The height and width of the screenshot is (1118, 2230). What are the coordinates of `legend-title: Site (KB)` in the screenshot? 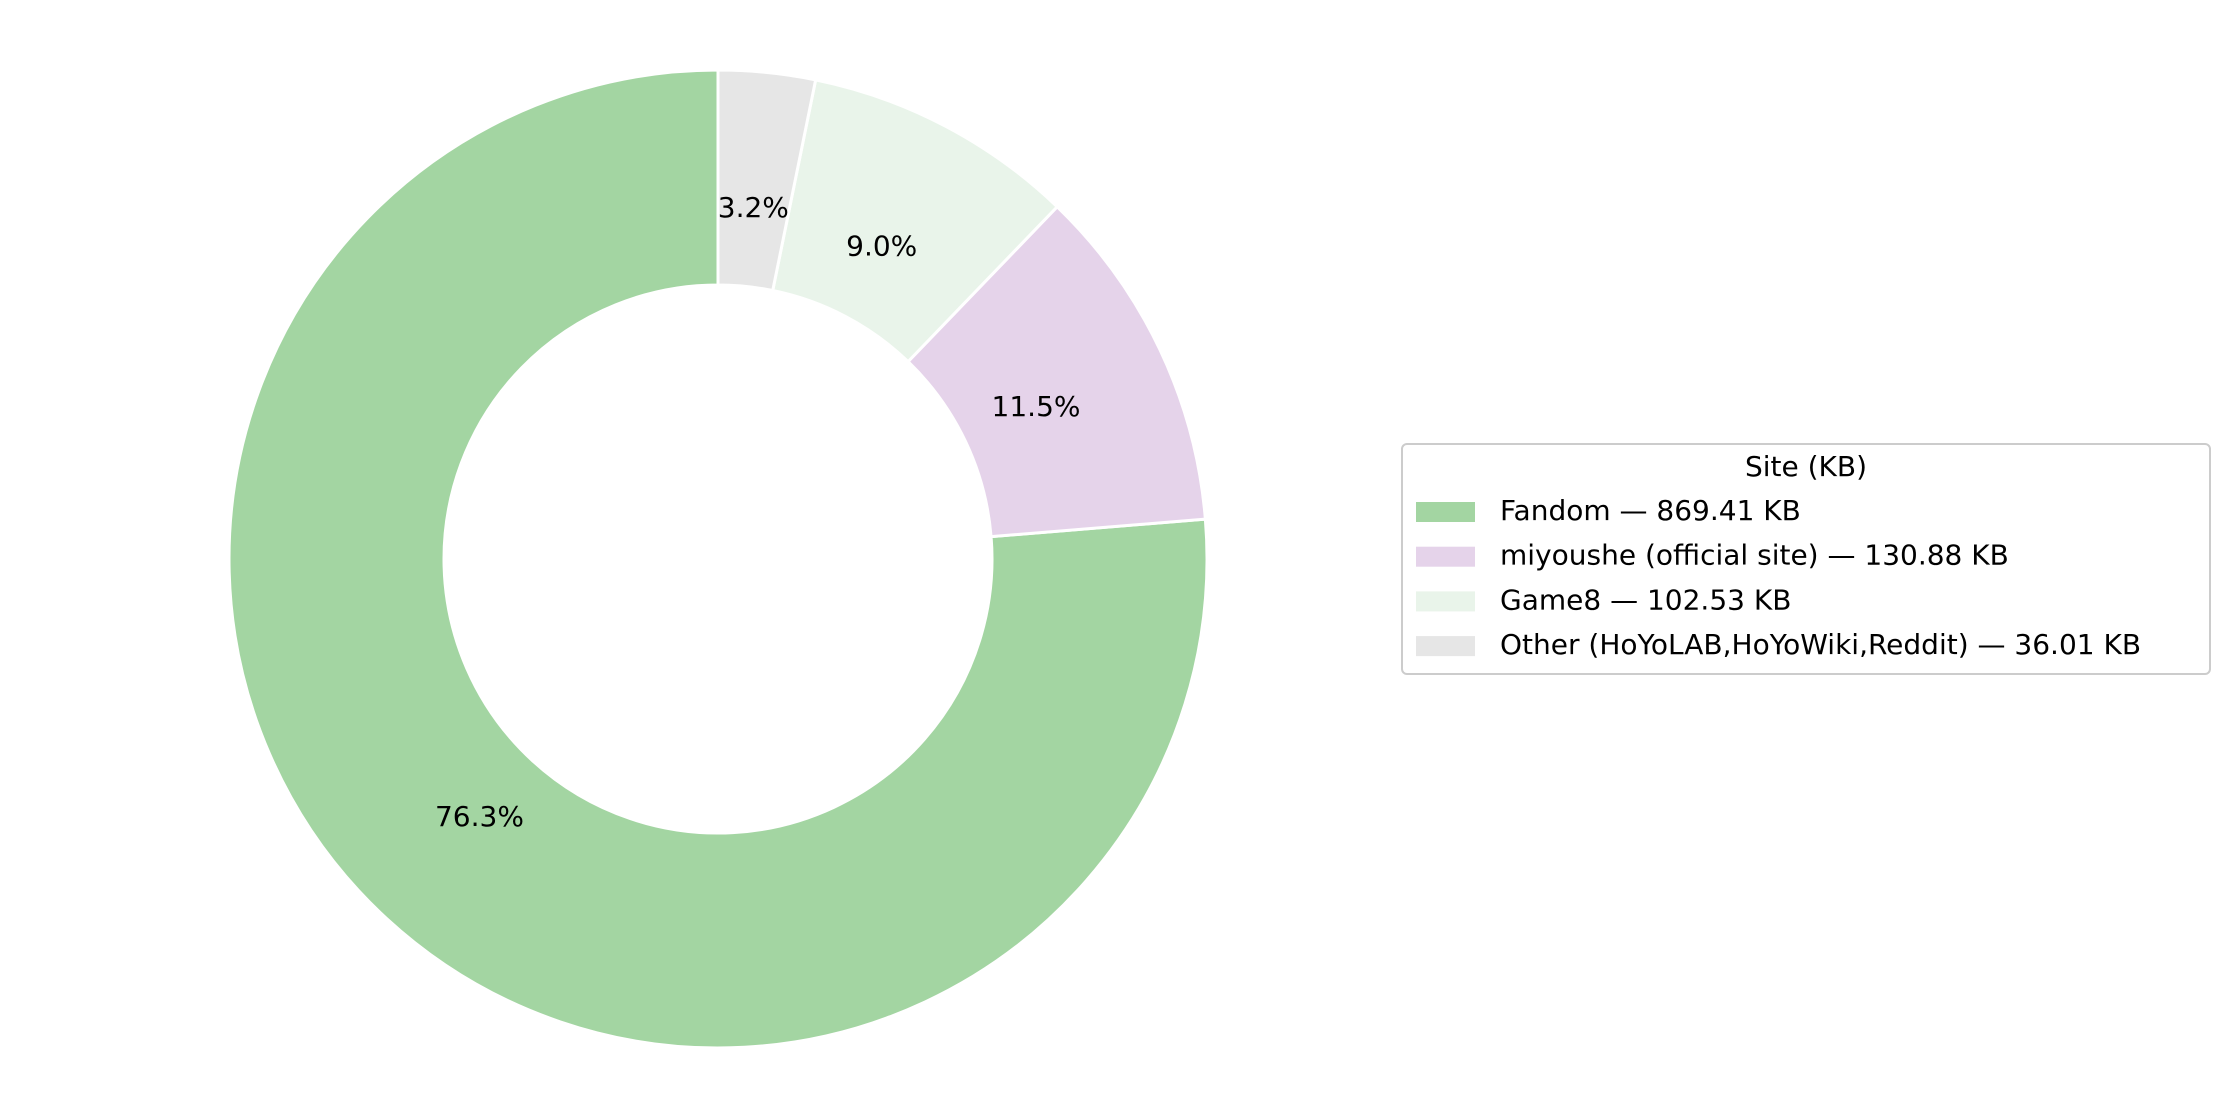 It's located at (1806, 466).